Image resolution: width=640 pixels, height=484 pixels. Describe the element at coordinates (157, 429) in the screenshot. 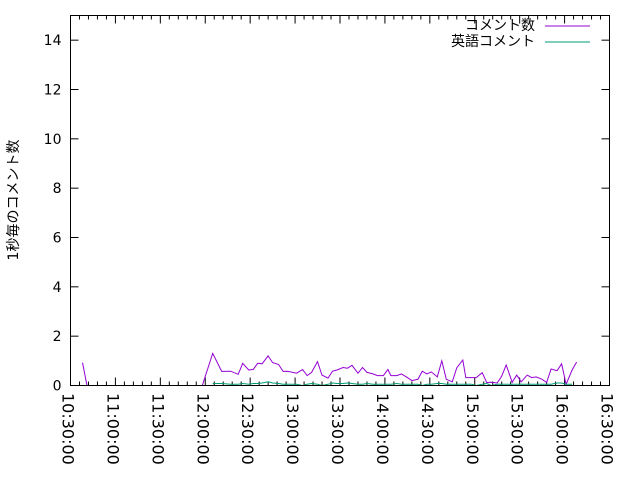

I see `x-tick-label: 11:30:00` at that location.